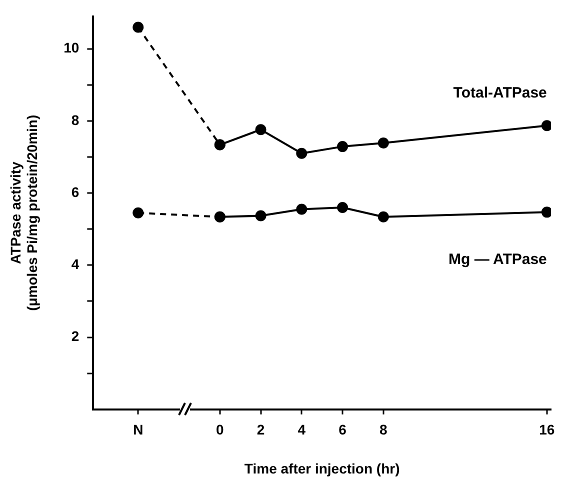 Image resolution: width=565 pixels, height=486 pixels. What do you see at coordinates (260, 430) in the screenshot?
I see `x-tick-label: 2` at bounding box center [260, 430].